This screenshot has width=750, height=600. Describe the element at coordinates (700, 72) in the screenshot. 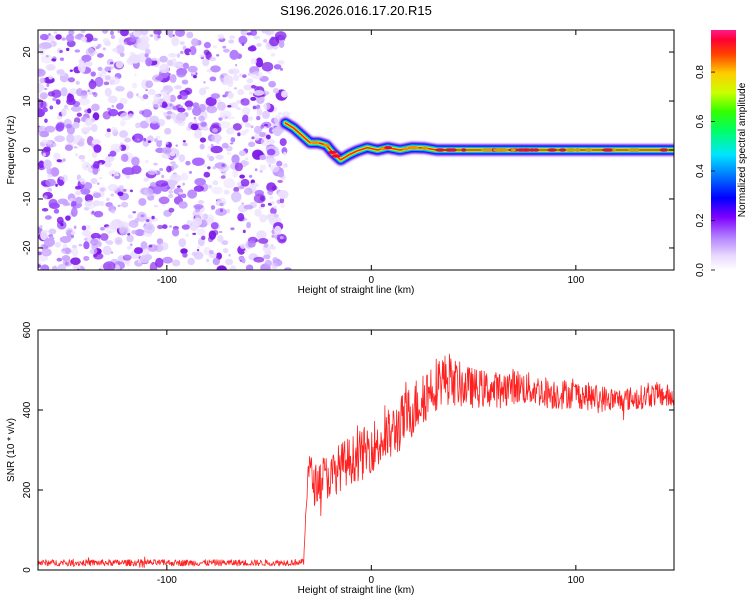

I see `colorbar-tick-label: 0.8` at that location.